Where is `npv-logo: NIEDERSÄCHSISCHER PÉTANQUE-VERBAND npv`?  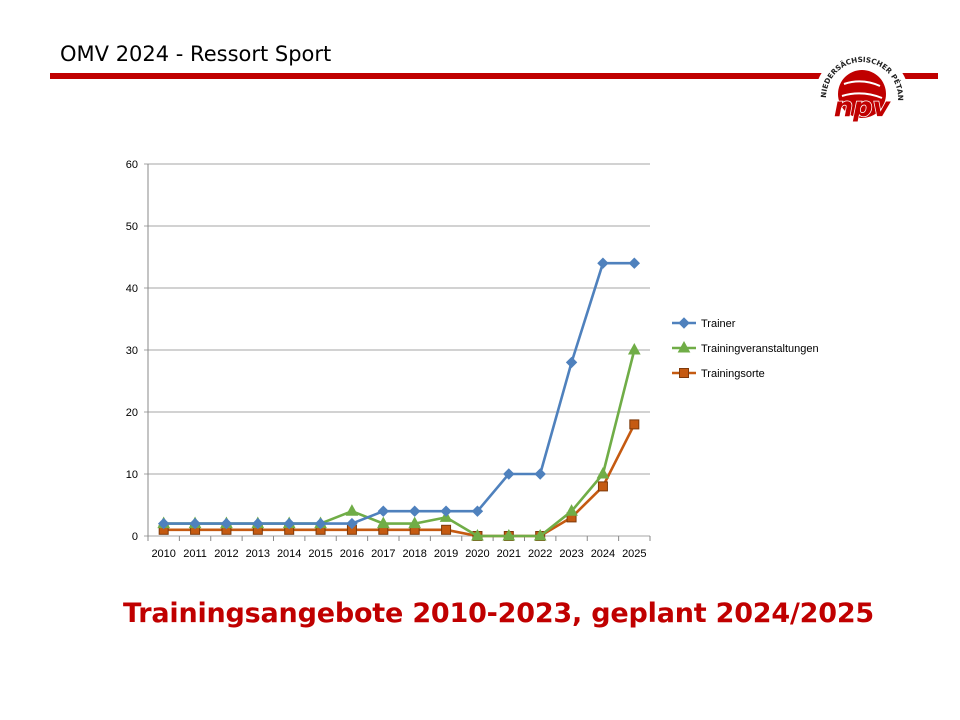
npv-logo: NIEDERSÄCHSISCHER PÉTANQUE-VERBAND npv is located at coordinates (861, 97).